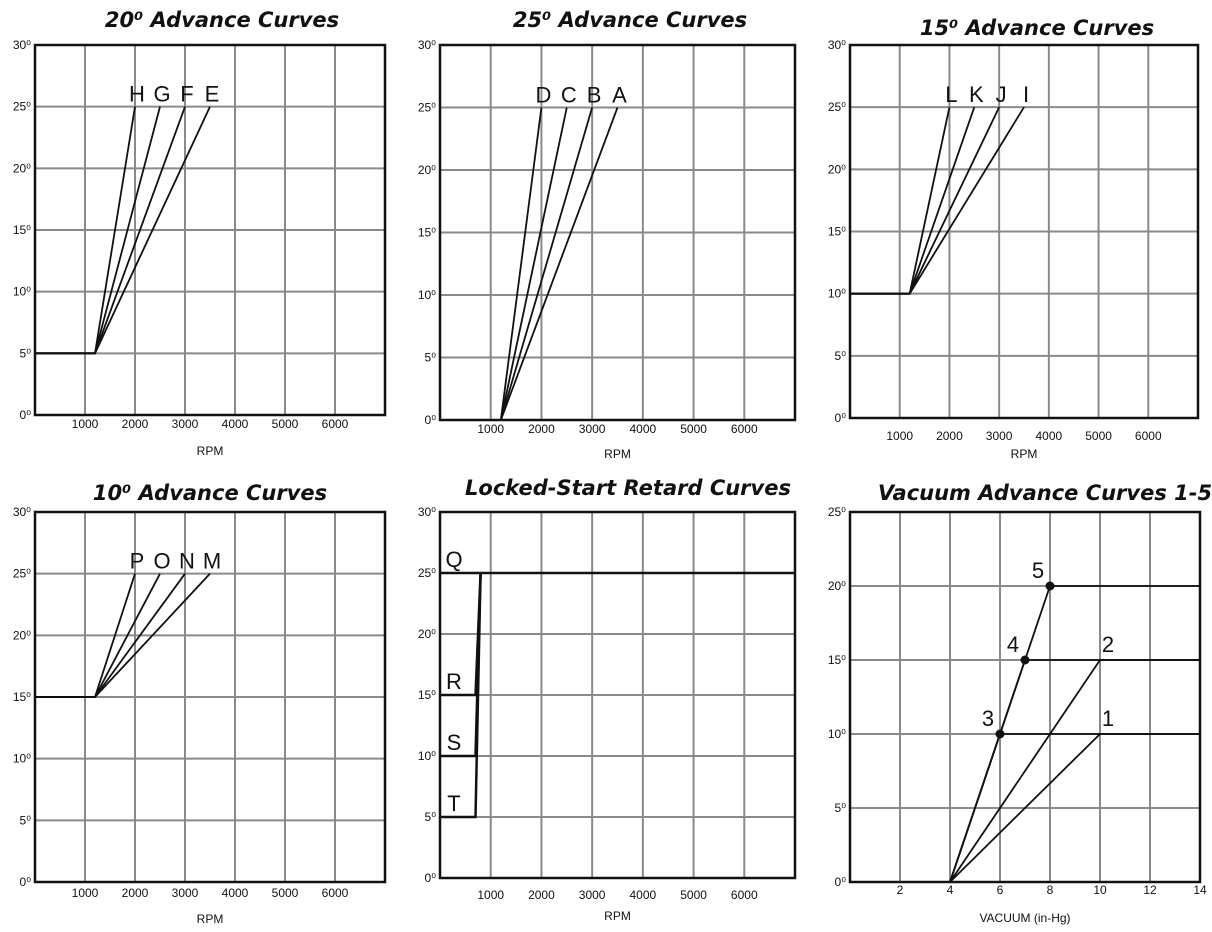  Describe the element at coordinates (546, 264) in the screenshot. I see `series-line-B` at that location.